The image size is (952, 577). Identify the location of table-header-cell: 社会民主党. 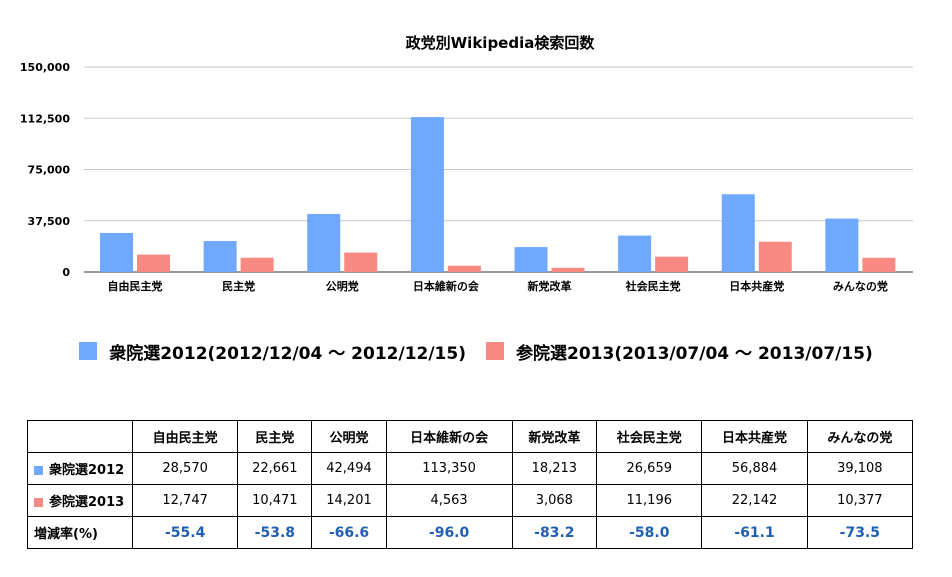
(649, 436).